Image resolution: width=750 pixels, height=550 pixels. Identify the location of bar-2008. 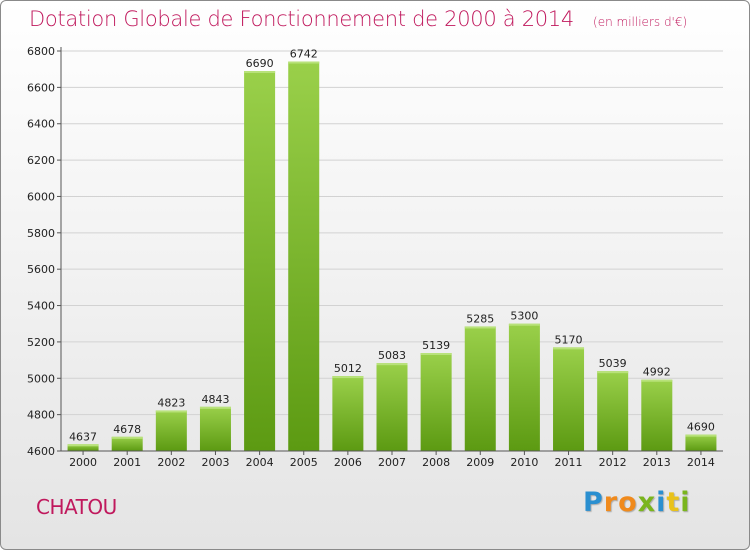
(436, 402).